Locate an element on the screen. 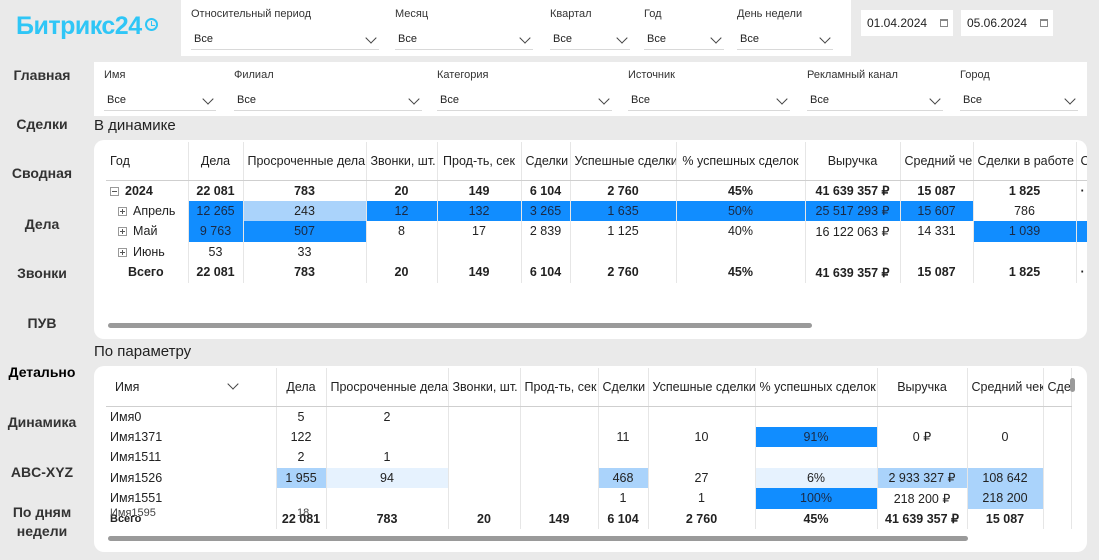 The image size is (1099, 560). filter-label: Относительный период is located at coordinates (251, 14).